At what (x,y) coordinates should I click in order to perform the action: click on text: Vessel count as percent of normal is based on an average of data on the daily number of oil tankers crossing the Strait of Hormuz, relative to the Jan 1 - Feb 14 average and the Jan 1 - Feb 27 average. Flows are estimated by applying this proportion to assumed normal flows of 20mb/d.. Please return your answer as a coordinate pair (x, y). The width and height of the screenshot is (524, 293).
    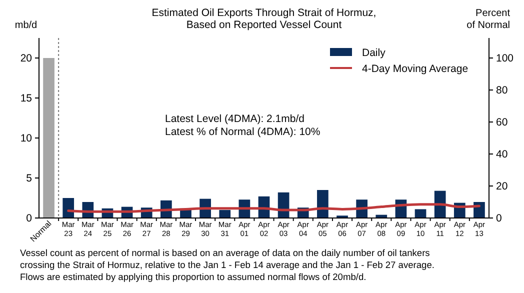
    Looking at the image, I should click on (227, 265).